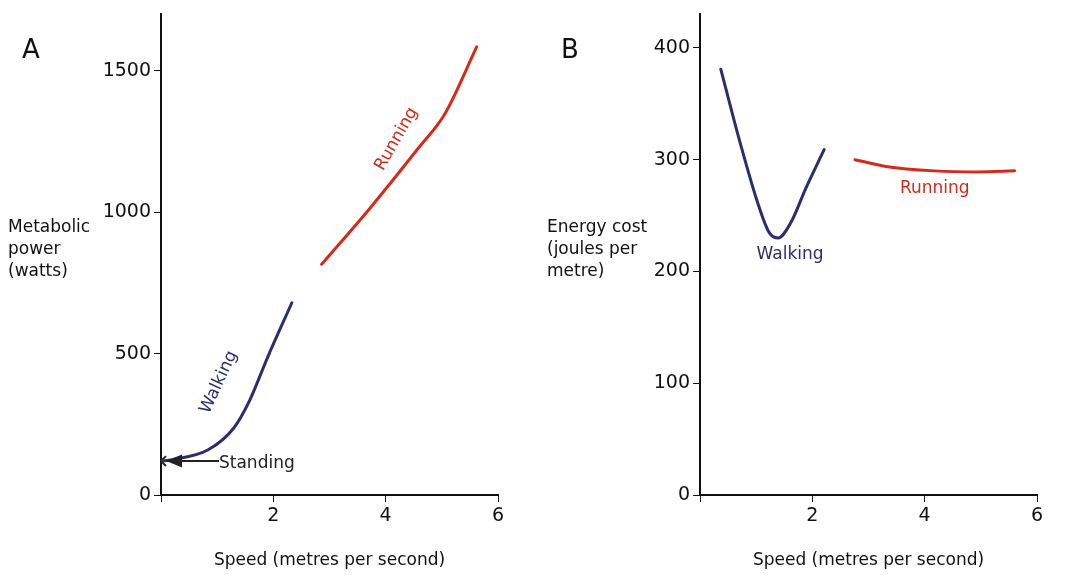 The width and height of the screenshot is (1078, 575). I want to click on series-label: Running, so click(934, 186).